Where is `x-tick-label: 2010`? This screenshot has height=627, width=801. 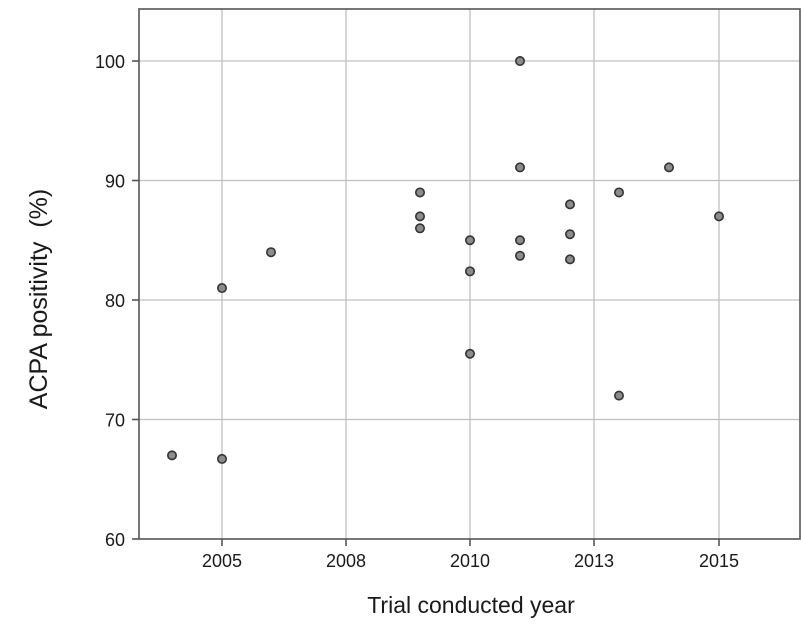
x-tick-label: 2010 is located at coordinates (470, 561).